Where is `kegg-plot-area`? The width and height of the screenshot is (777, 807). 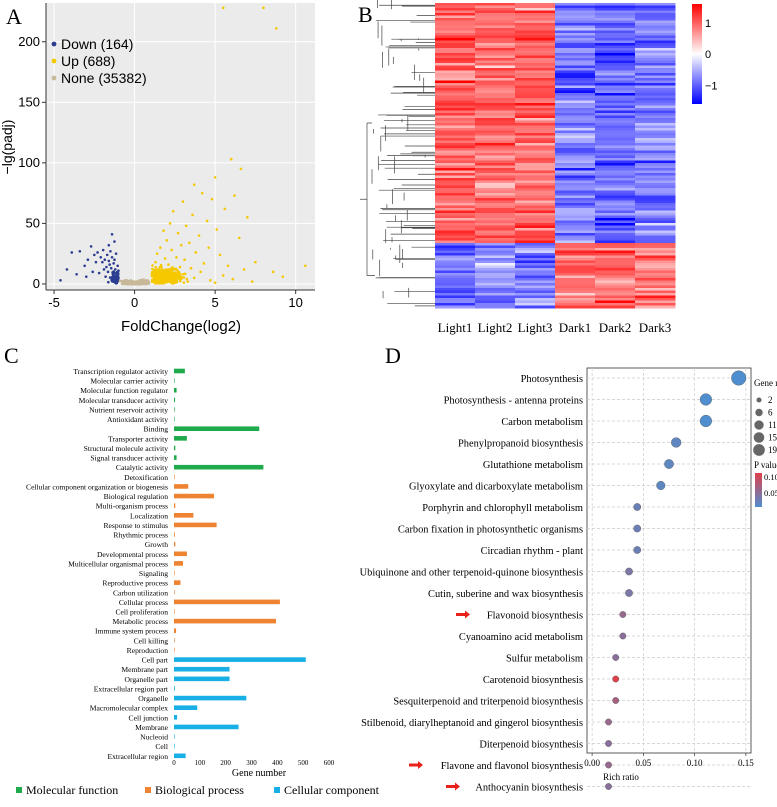 kegg-plot-area is located at coordinates (669, 560).